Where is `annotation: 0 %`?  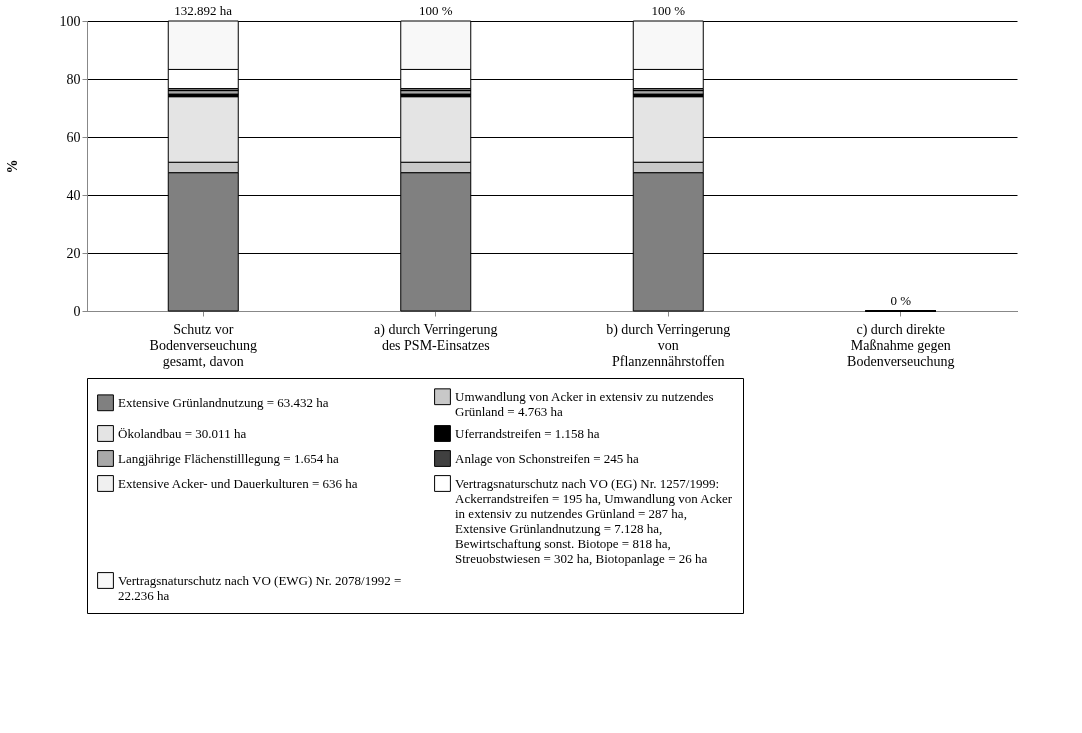
annotation: 0 % is located at coordinates (901, 300).